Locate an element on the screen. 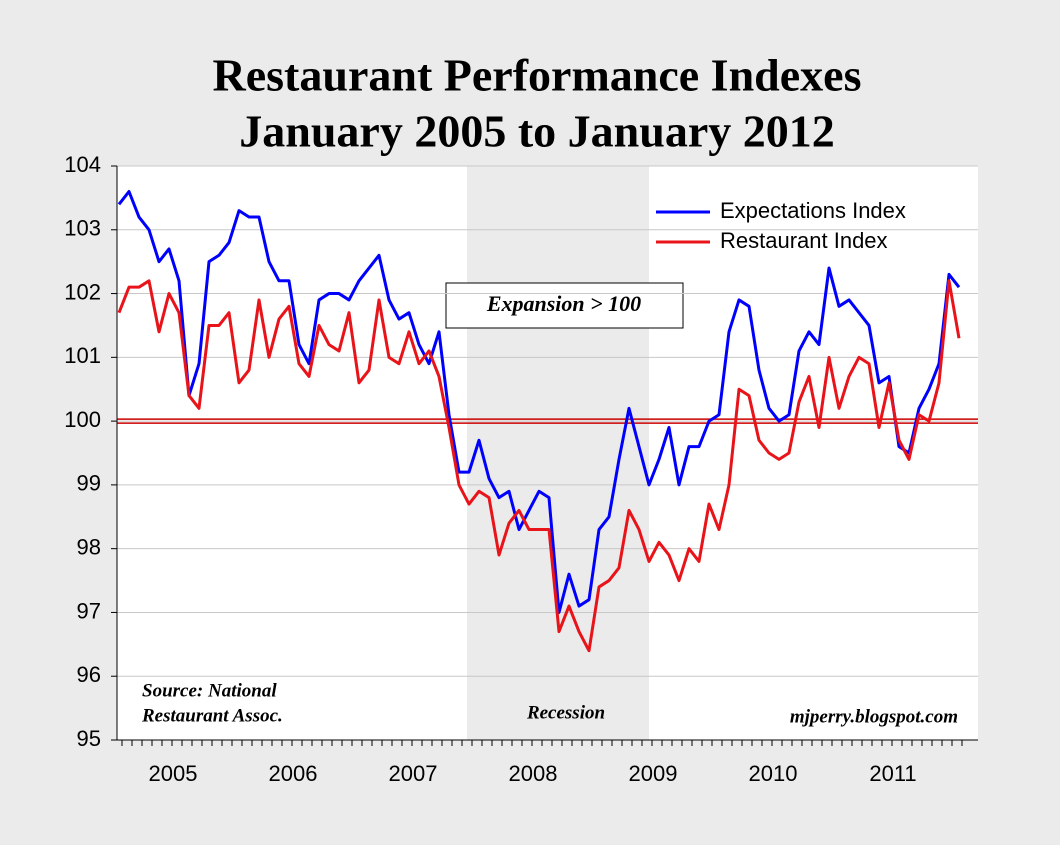  y-tick-label: 96 is located at coordinates (89, 674).